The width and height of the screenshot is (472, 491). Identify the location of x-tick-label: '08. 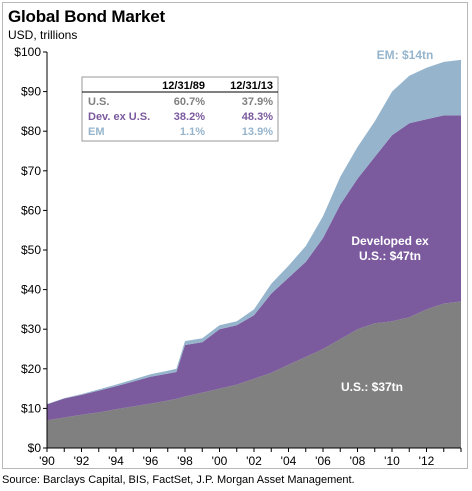
(358, 461).